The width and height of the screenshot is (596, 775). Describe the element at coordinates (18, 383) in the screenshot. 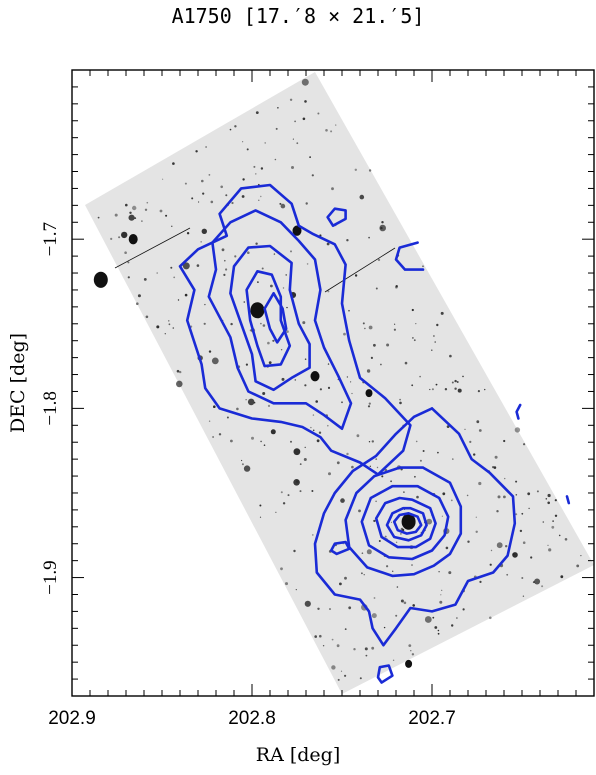

I see `y-axis-label: DEC [deg]` at that location.